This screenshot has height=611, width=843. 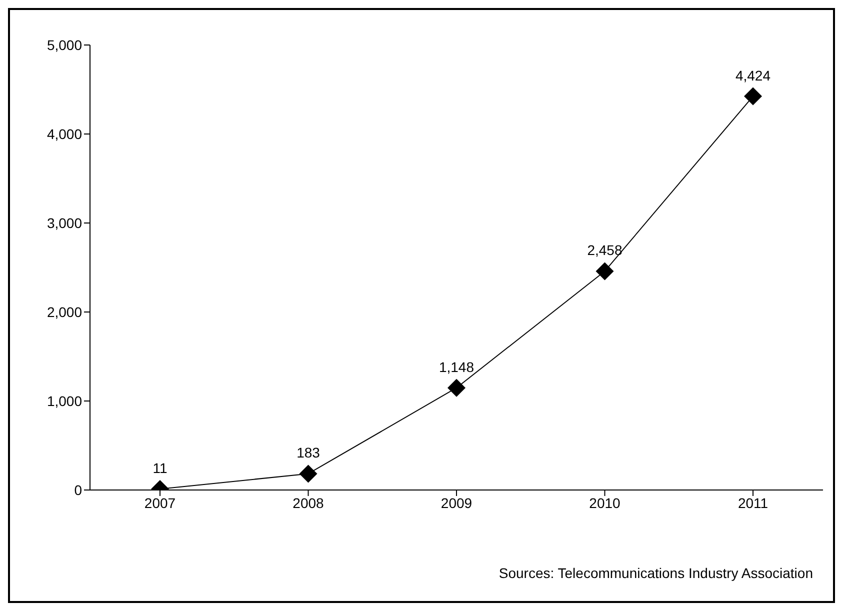 I want to click on data-label: 183, so click(x=308, y=452).